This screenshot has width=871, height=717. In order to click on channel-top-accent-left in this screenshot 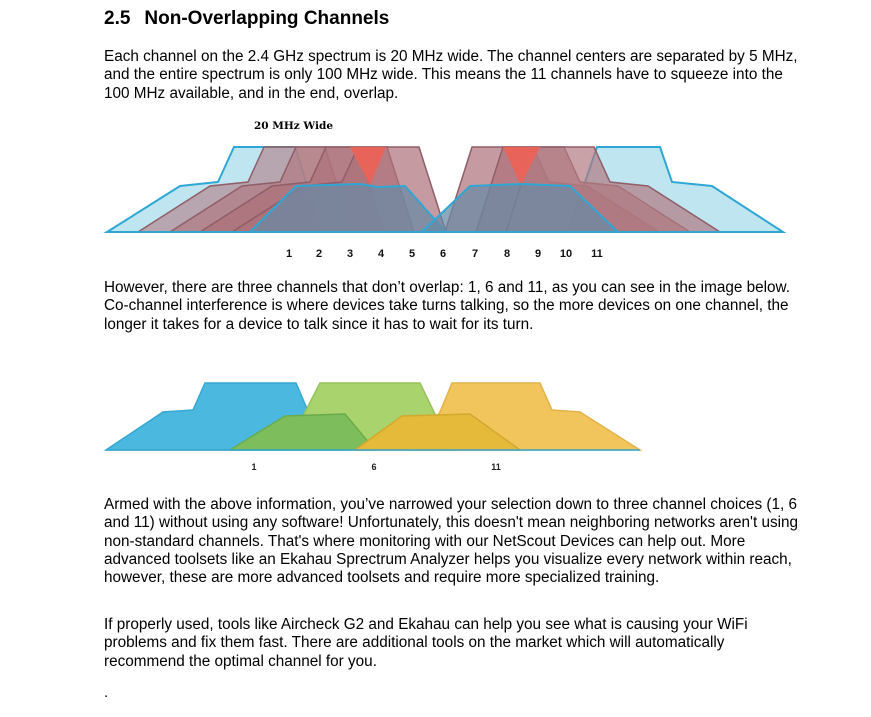, I will do `click(368, 166)`.